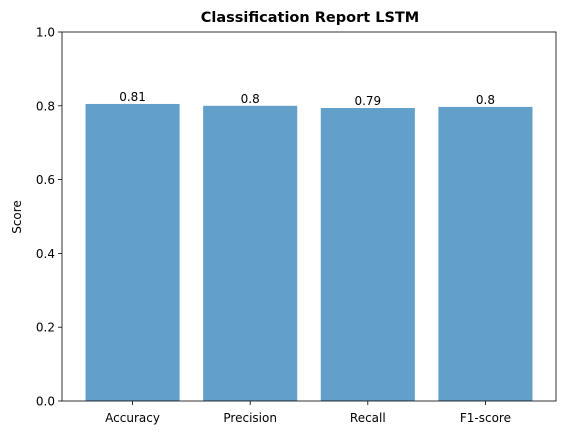  Describe the element at coordinates (45, 328) in the screenshot. I see `y-tick-label: 0.2` at that location.